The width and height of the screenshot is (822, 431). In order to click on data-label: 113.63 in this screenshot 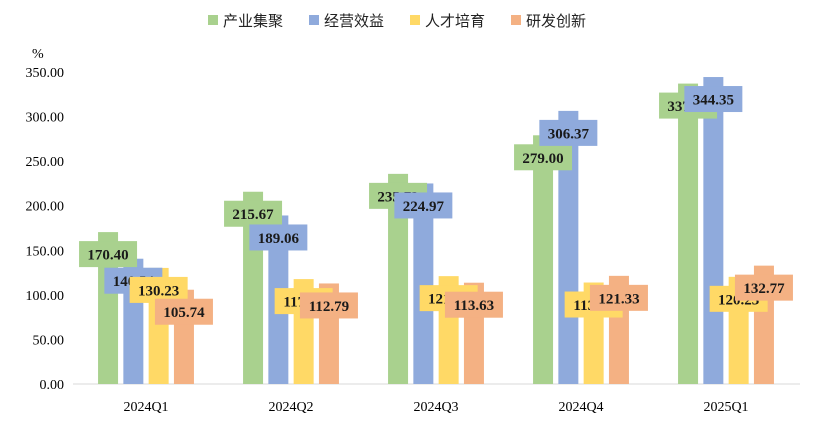, I will do `click(474, 306)`.